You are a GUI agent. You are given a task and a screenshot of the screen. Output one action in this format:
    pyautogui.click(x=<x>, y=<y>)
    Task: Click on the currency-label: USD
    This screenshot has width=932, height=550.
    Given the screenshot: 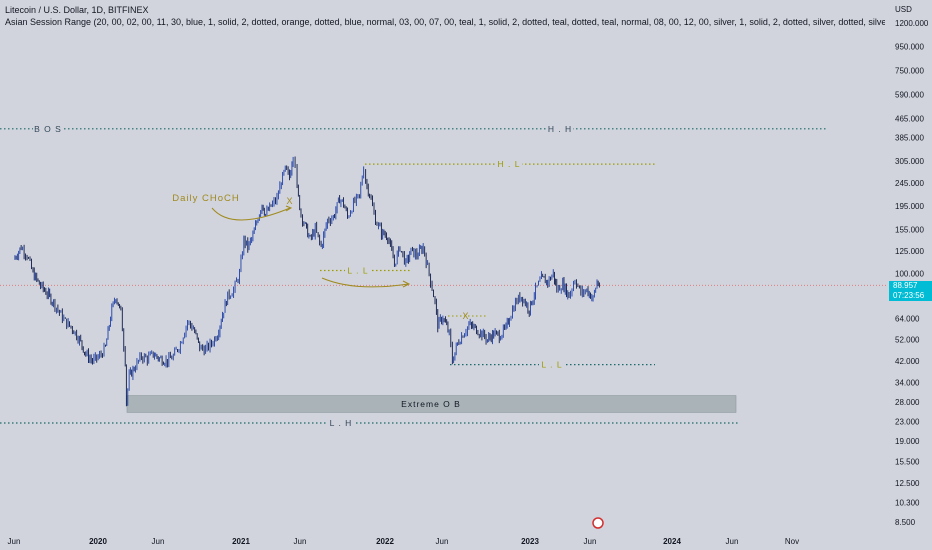 What is the action you would take?
    pyautogui.click(x=903, y=9)
    